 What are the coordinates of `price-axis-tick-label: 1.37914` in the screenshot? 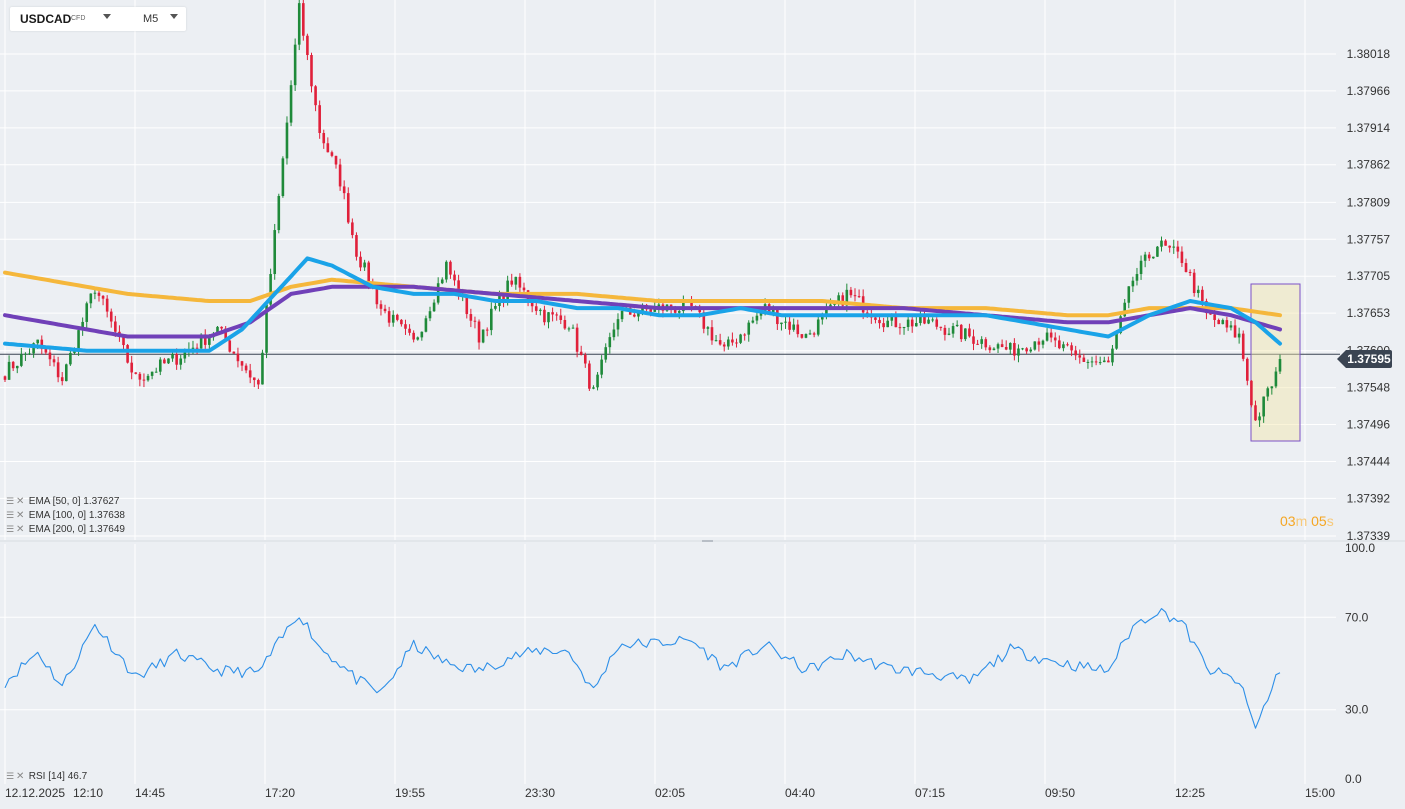 It's located at (1369, 128).